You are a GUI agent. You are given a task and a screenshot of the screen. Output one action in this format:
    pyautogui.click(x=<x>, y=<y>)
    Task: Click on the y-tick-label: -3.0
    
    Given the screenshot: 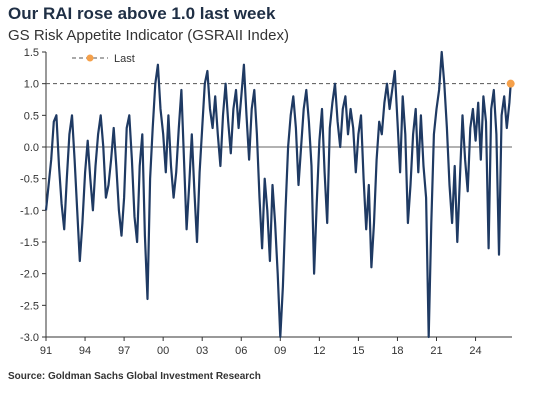 What is the action you would take?
    pyautogui.click(x=29, y=338)
    